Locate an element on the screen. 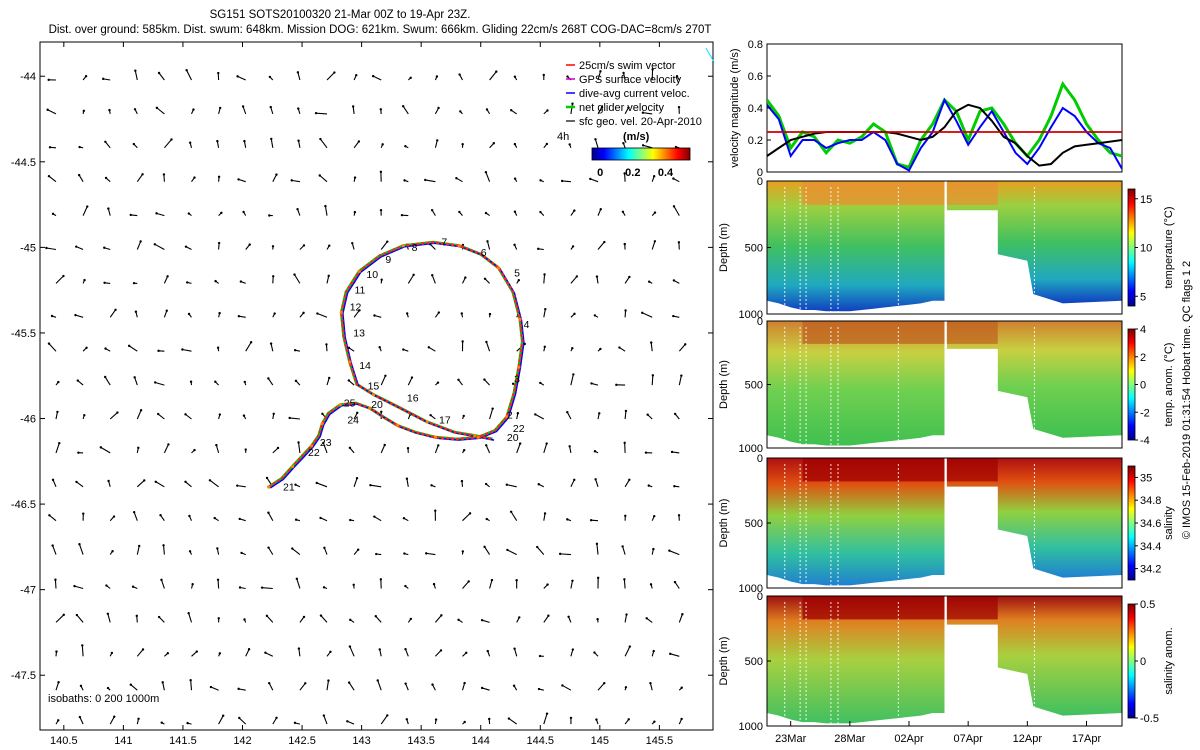 This screenshot has width=1200, height=750. section-y-tick-label: 0 is located at coordinates (760, 459).